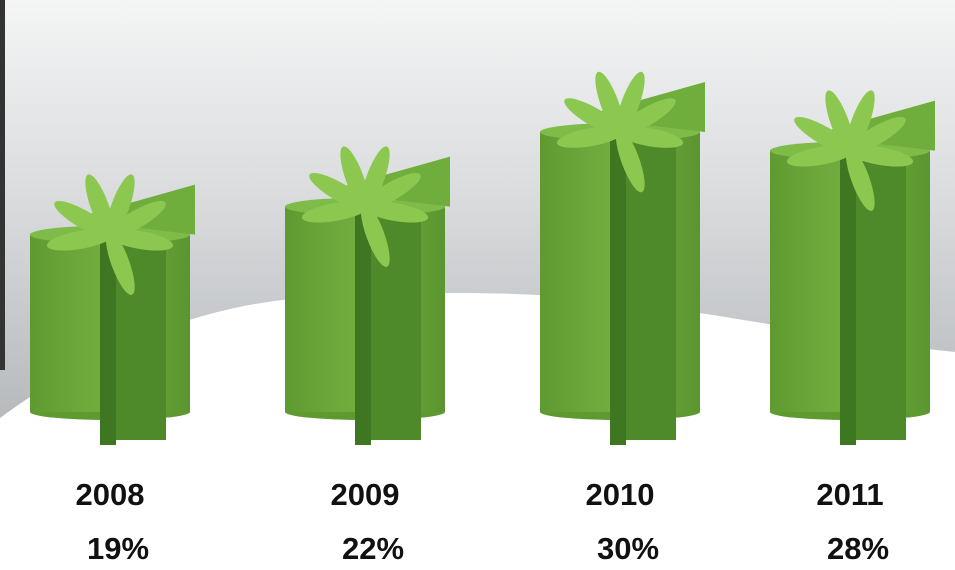 The image size is (955, 570). I want to click on x-tick-label: 2009, so click(365, 494).